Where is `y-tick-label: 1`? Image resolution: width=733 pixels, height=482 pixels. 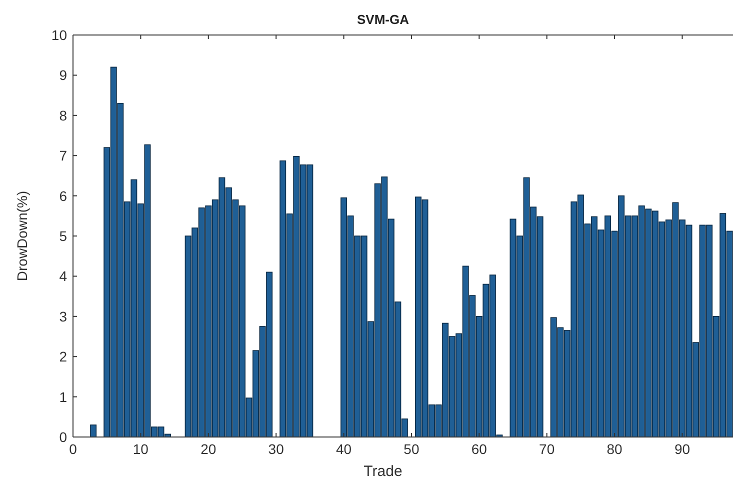 y-tick-label: 1 is located at coordinates (63, 396).